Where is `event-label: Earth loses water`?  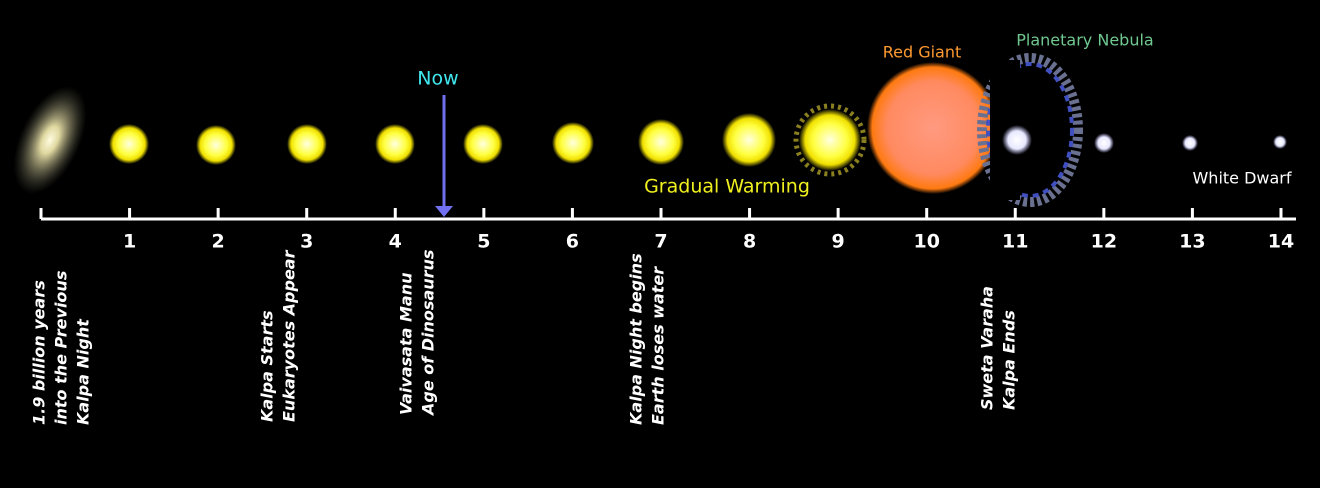
event-label: Earth loses water is located at coordinates (658, 345).